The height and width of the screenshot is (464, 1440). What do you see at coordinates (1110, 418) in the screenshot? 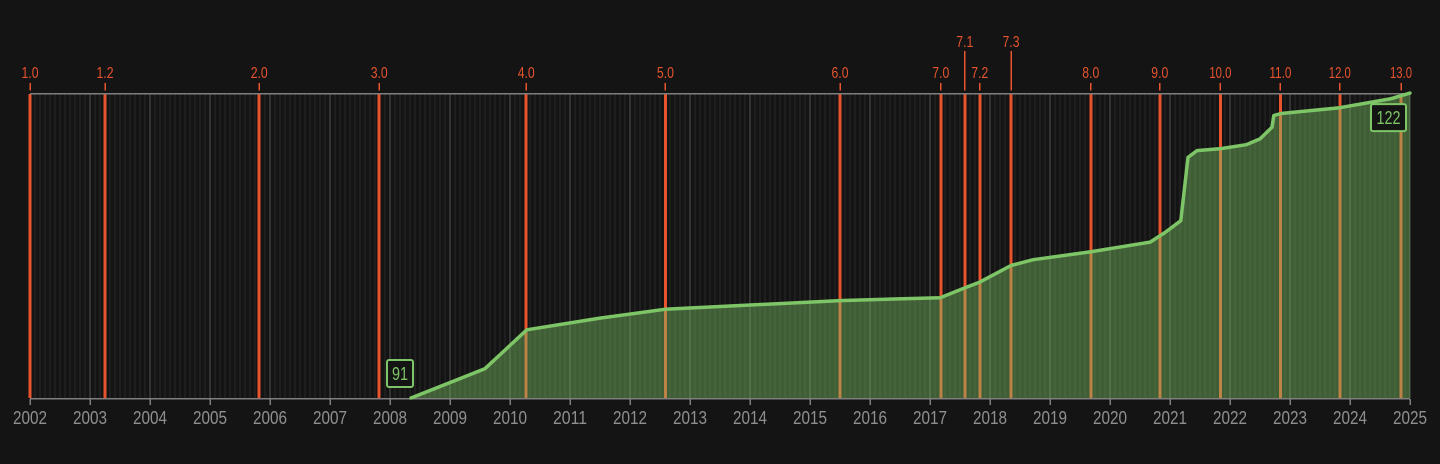
I see `year-label-2020: 2020` at bounding box center [1110, 418].